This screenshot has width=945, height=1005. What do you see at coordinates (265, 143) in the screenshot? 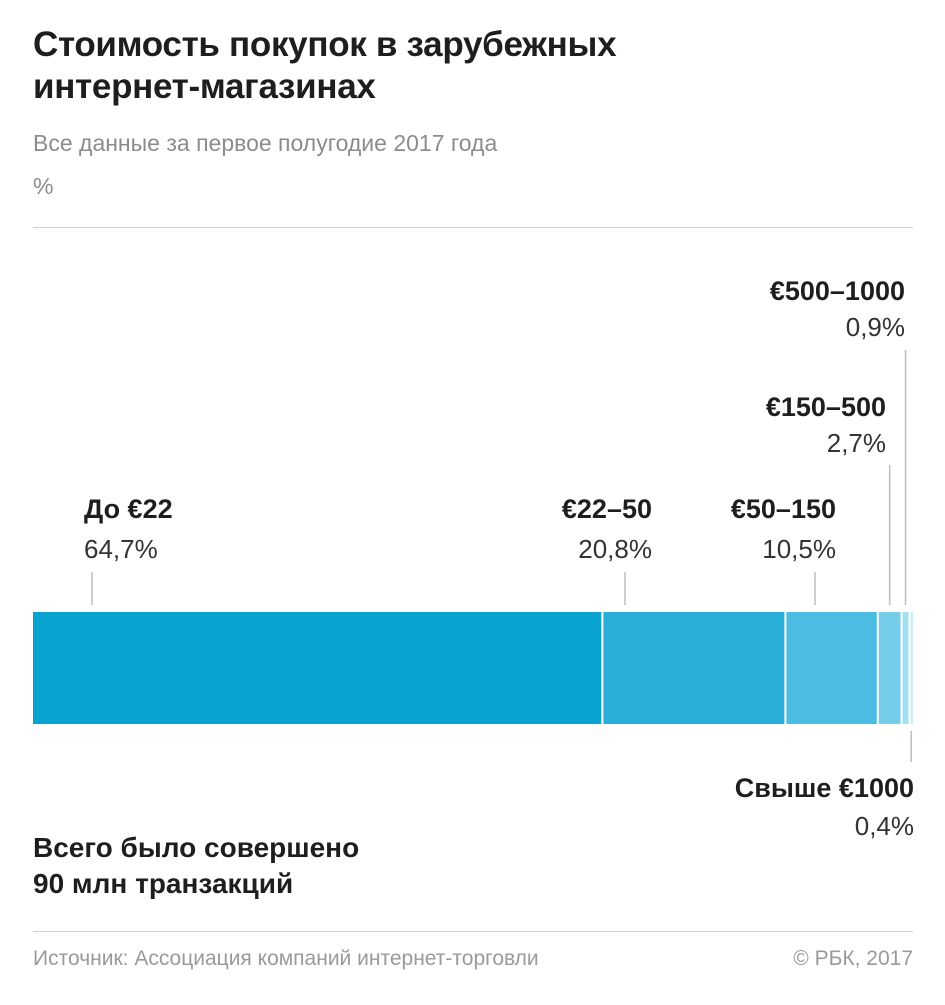
I see `chart-subtitle: Все данные за первое полугодие 2017 года` at bounding box center [265, 143].